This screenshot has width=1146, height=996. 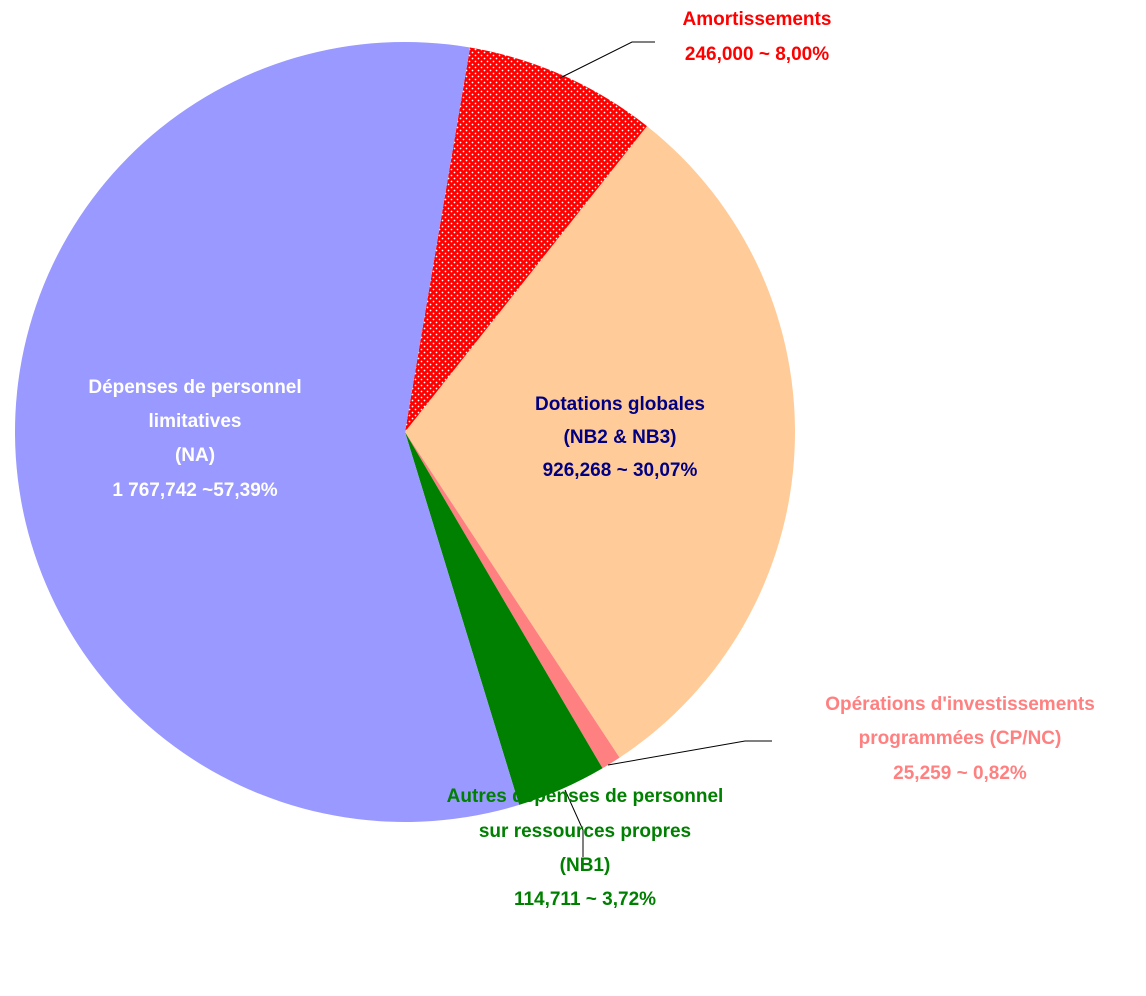 I want to click on slice-label: Dépenses de personnel, so click(x=194, y=387).